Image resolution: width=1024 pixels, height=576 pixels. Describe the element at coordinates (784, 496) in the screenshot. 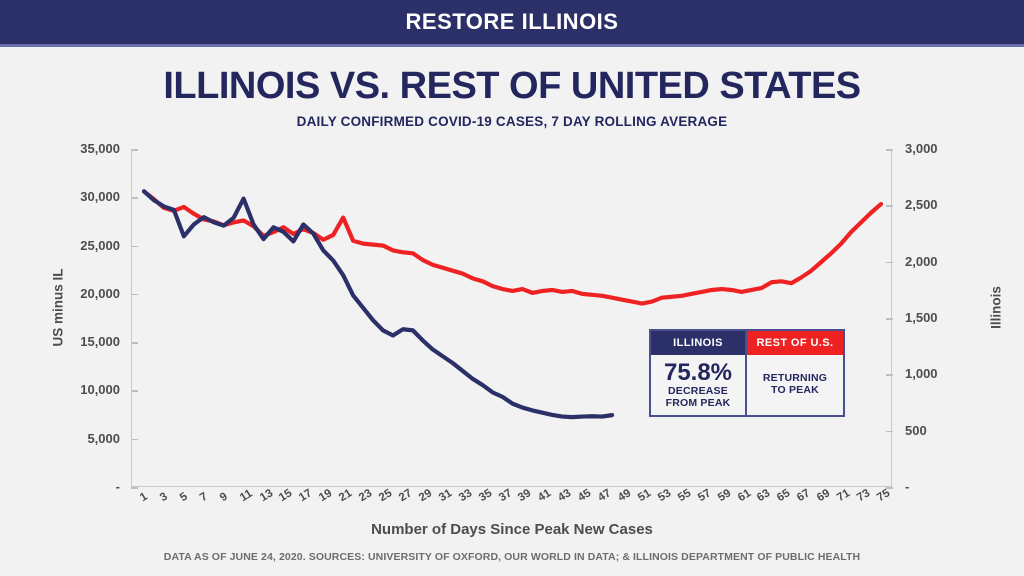

I see `x-axis-tick-label: 65` at that location.